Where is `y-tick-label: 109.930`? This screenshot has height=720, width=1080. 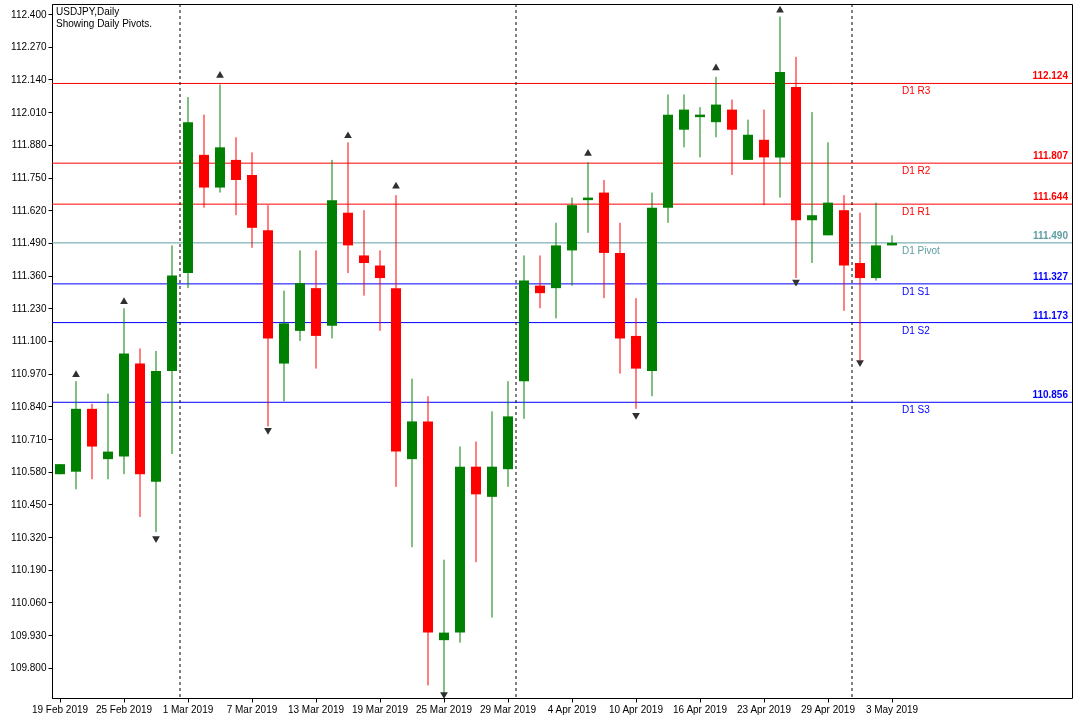 y-tick-label: 109.930 is located at coordinates (28, 635).